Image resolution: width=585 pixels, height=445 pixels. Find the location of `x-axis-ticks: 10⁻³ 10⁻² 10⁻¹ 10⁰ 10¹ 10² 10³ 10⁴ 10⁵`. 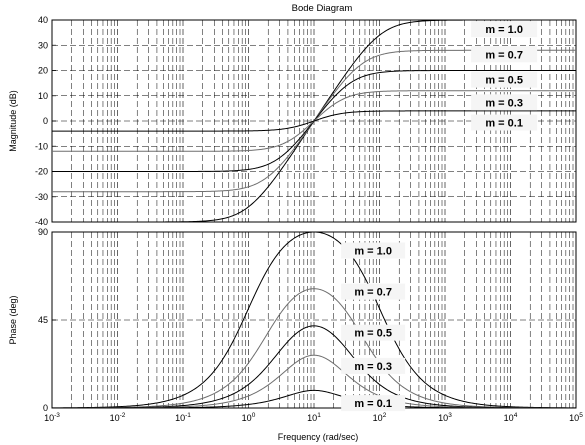

x-axis-ticks: 10⁻³ 10⁻² 10⁻¹ 10⁰ 10¹ 10² 10³ 10⁴ 10⁵ is located at coordinates (313, 417).